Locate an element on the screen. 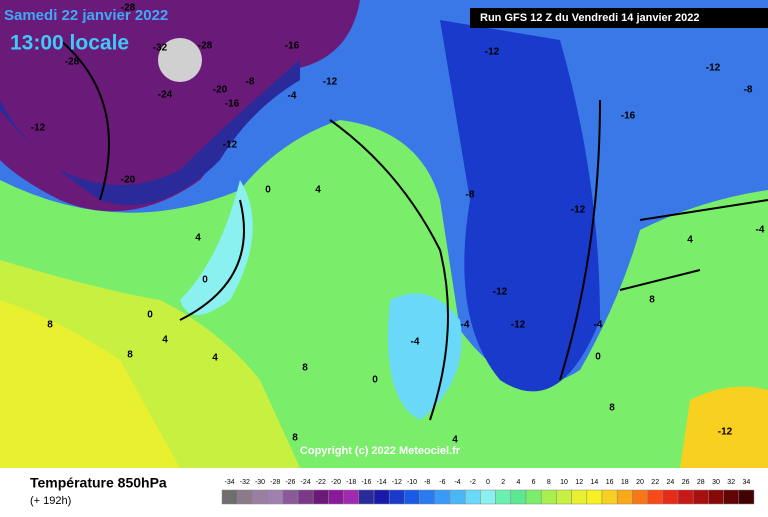 This screenshot has width=768, height=517. legend-tick-label: -2 is located at coordinates (473, 482).